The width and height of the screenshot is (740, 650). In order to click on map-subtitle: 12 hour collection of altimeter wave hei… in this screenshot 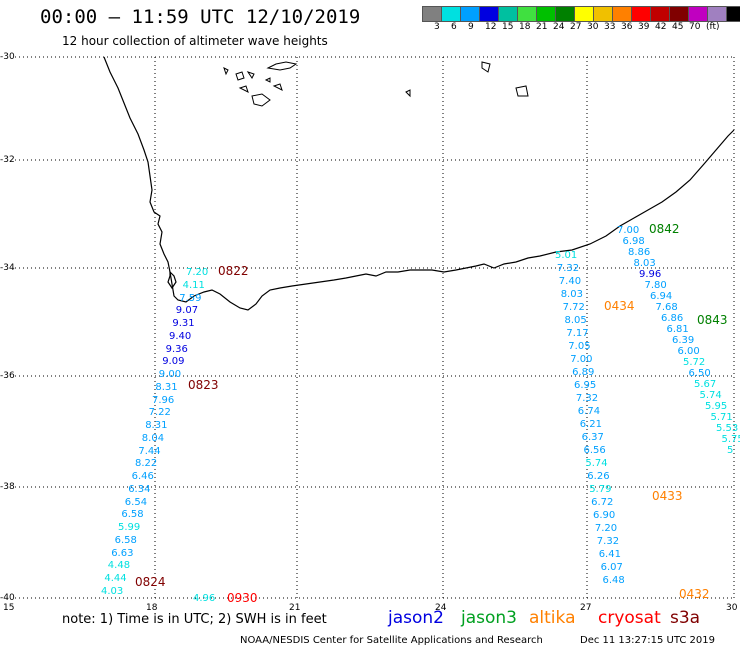, I will do `click(195, 41)`.